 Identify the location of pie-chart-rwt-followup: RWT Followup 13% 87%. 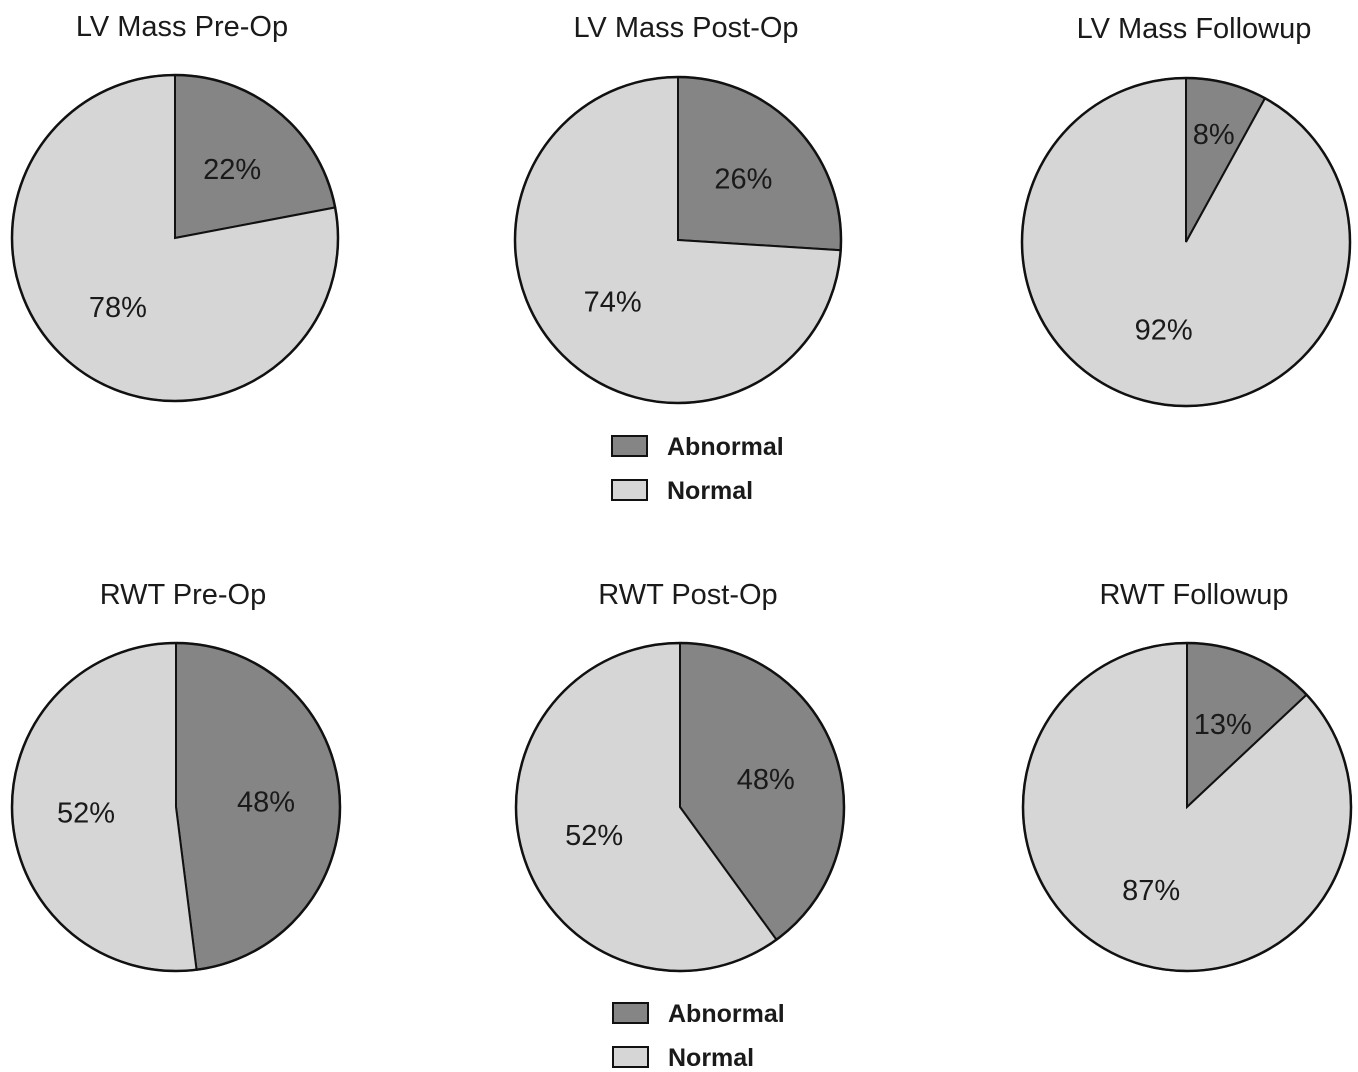
(1187, 776).